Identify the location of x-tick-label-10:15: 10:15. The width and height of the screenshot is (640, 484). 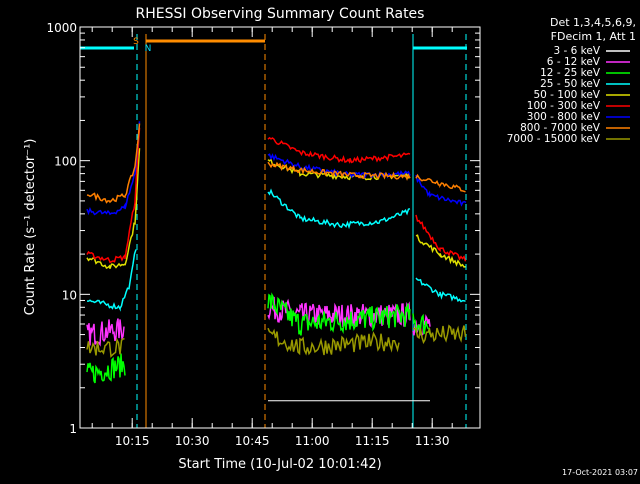
(132, 441).